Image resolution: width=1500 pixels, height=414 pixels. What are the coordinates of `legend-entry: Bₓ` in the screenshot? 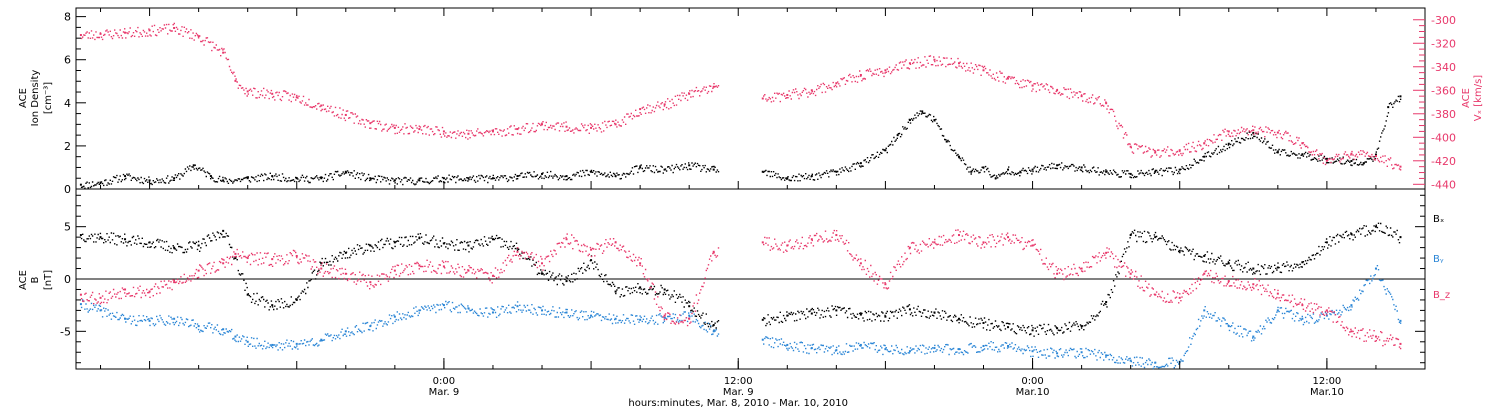 It's located at (1438, 219).